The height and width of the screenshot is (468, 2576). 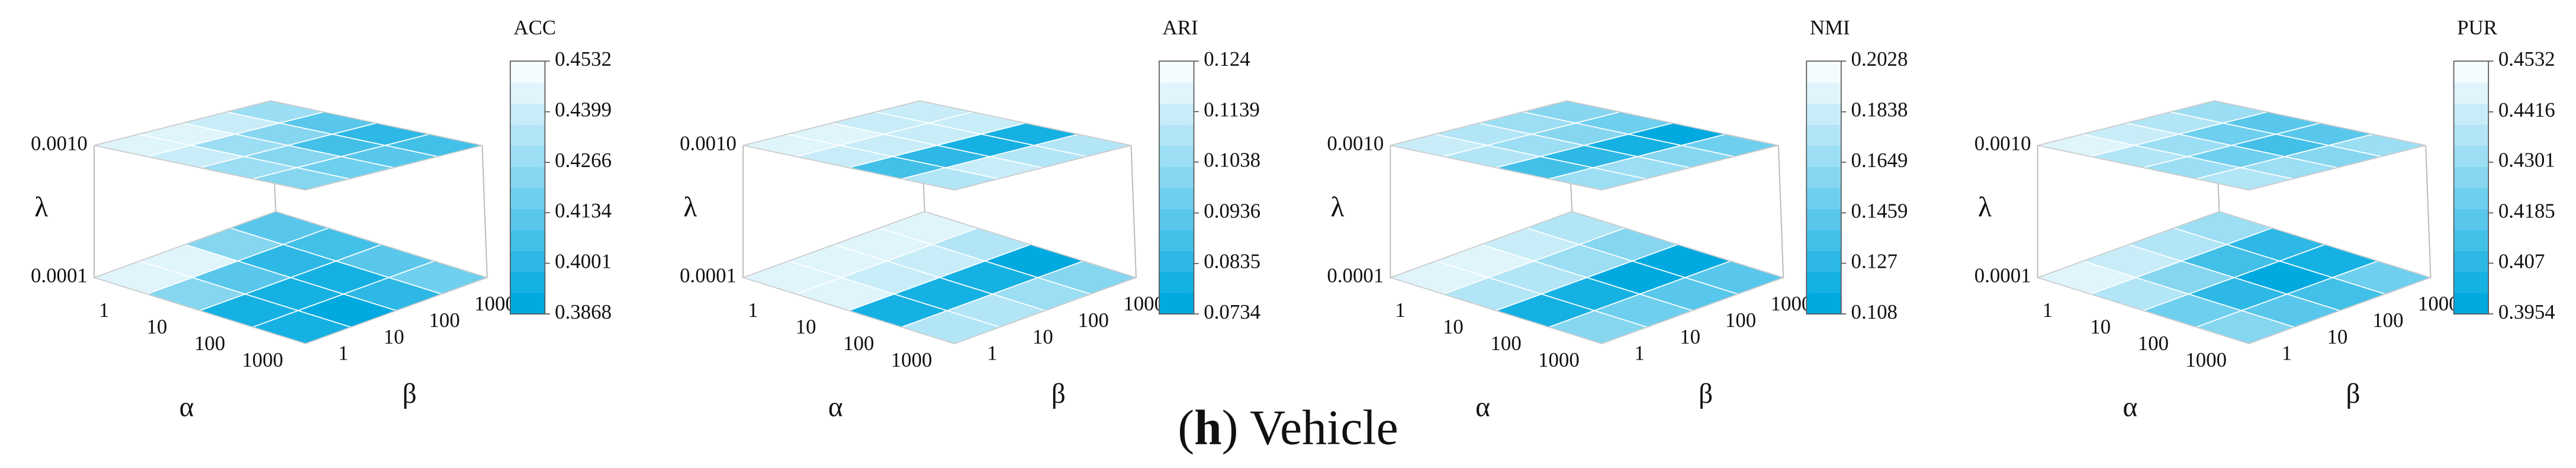 What do you see at coordinates (1232, 262) in the screenshot?
I see `colorbar-tick-label: 0.0835` at bounding box center [1232, 262].